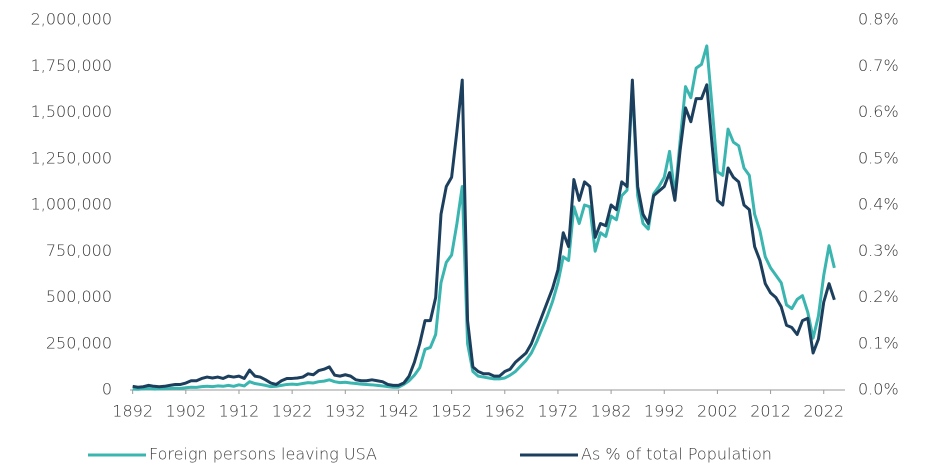 This screenshot has width=931, height=468. What do you see at coordinates (676, 454) in the screenshot?
I see `legend-label: As % of total Population` at bounding box center [676, 454].